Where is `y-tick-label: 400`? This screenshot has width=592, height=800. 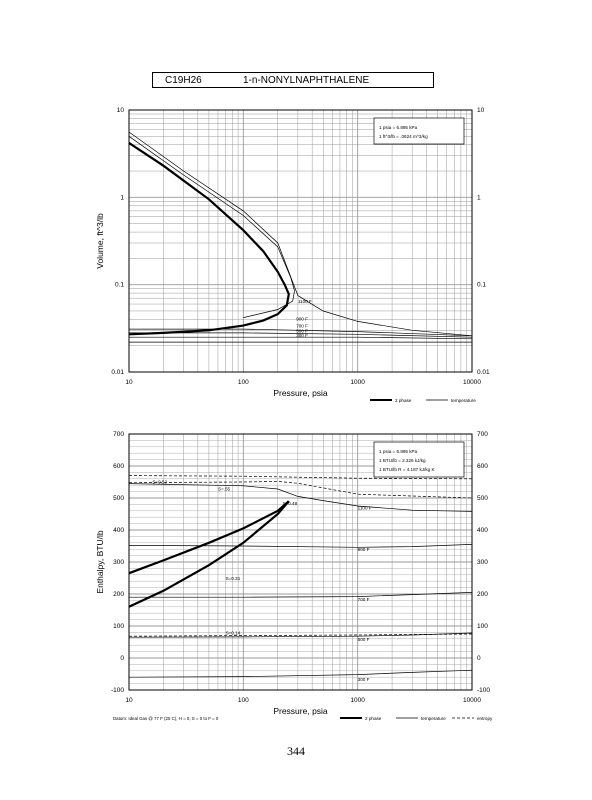
y-tick-label: 400 is located at coordinates (118, 530).